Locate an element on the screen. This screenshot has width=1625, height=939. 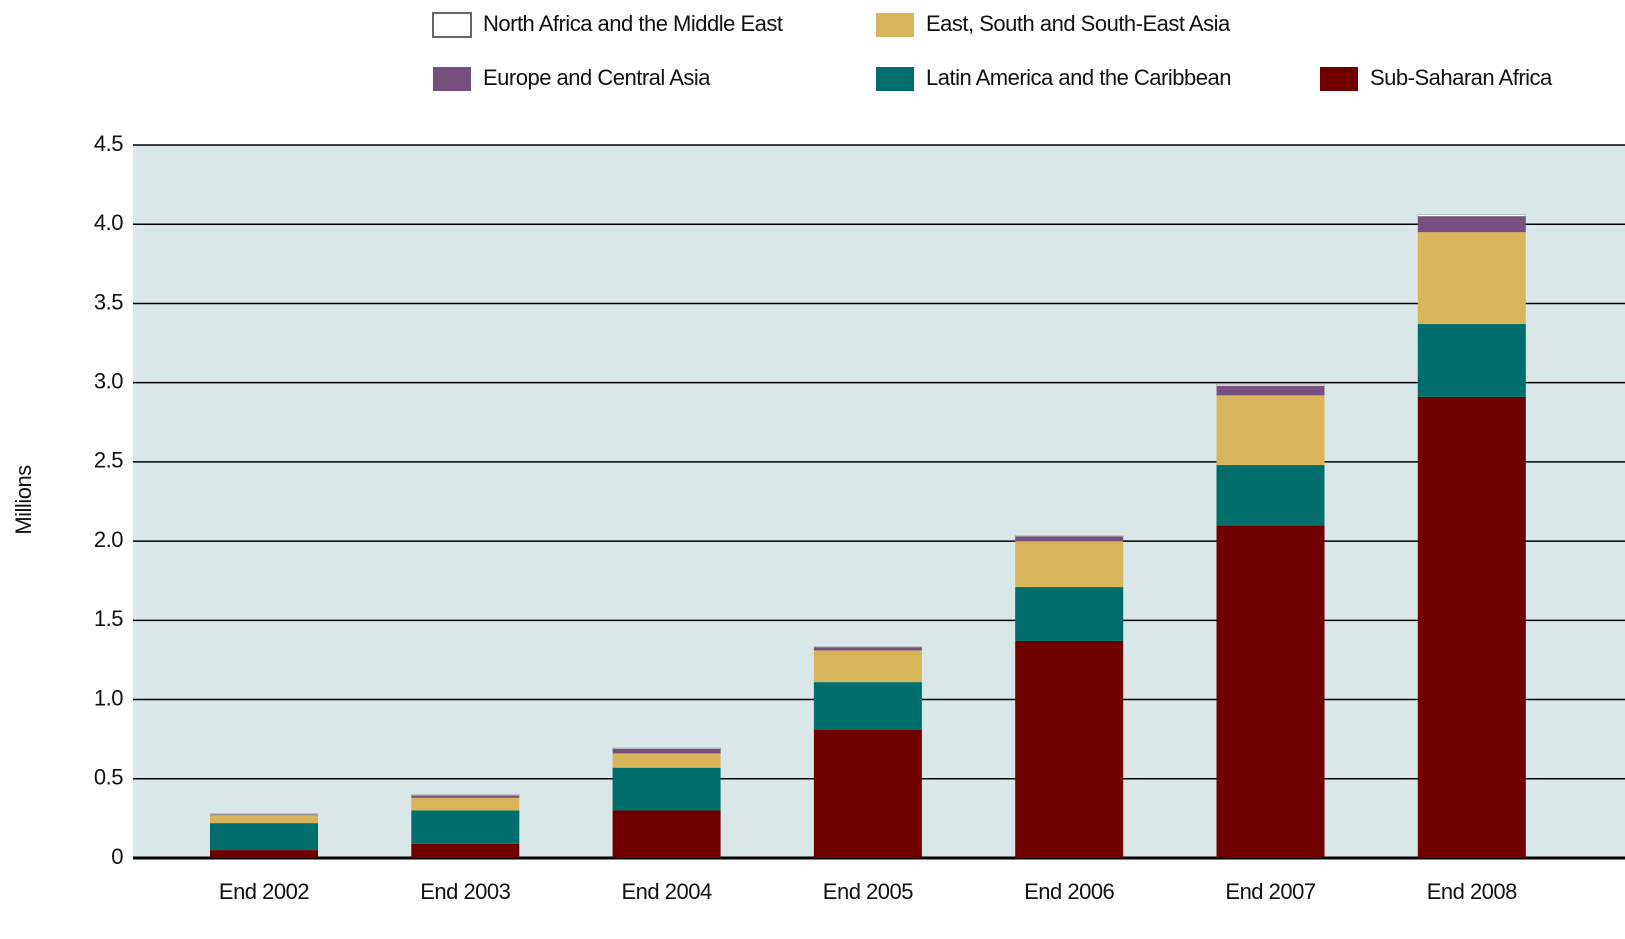
x-tick-label: End 2002 is located at coordinates (264, 891).